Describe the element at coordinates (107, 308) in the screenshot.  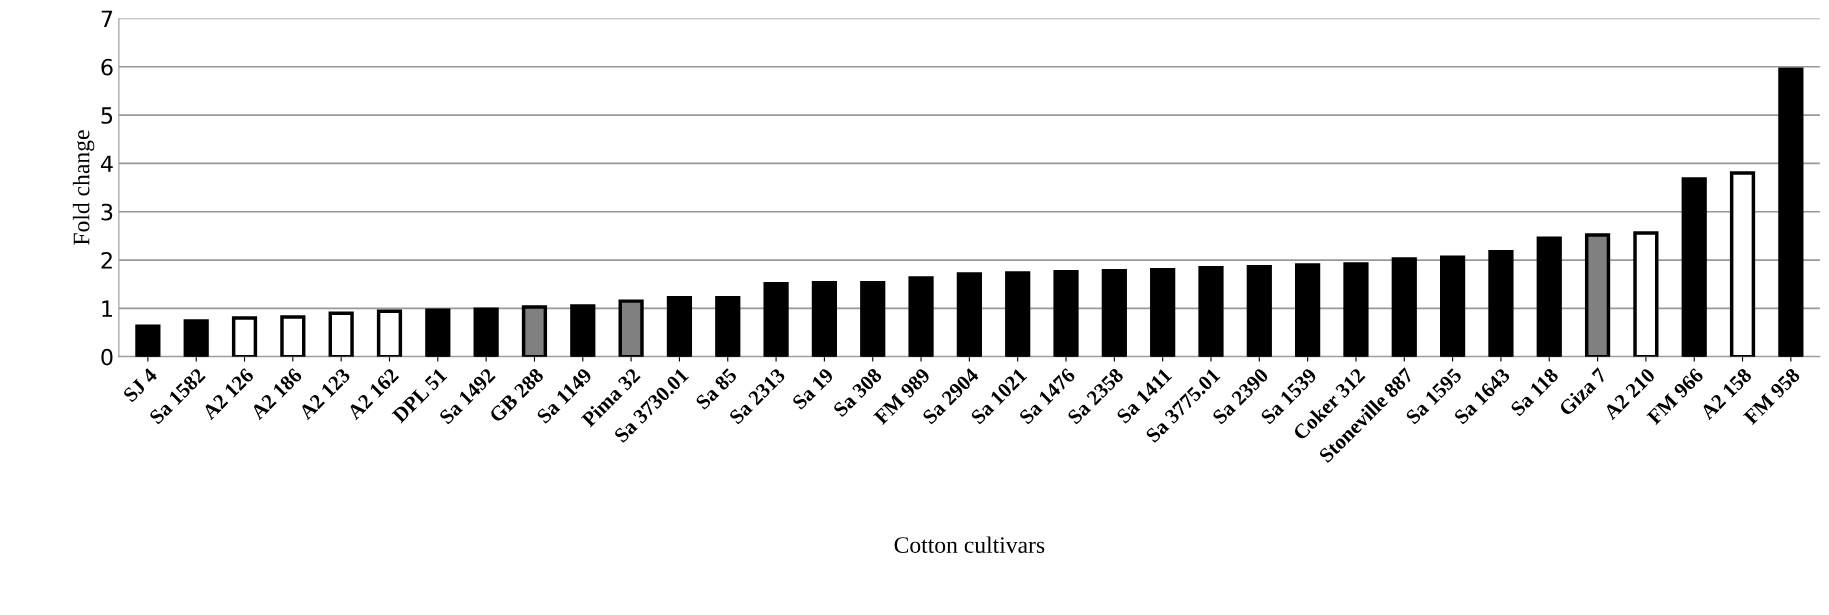
I see `y-tick-label: 1` at that location.